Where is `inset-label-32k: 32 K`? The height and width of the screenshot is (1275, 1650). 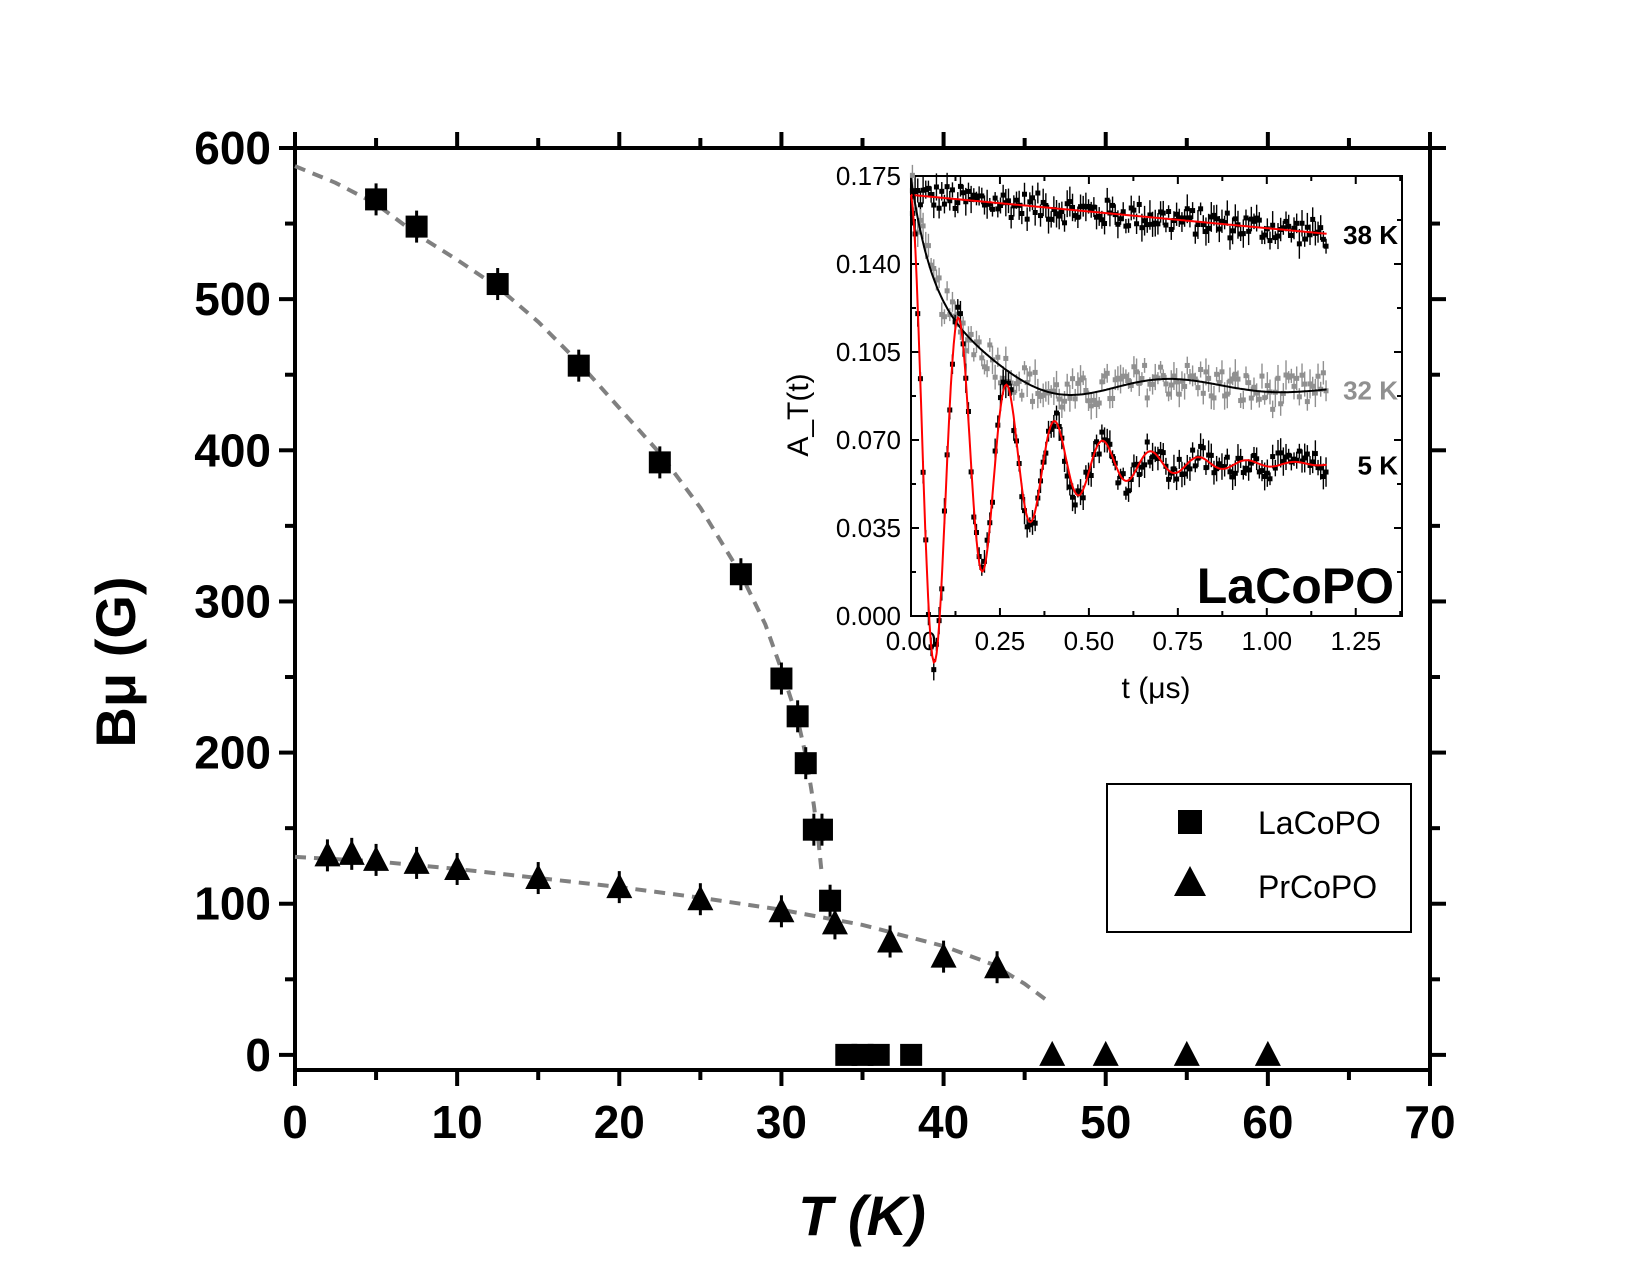 inset-label-32k: 32 K is located at coordinates (1370, 390).